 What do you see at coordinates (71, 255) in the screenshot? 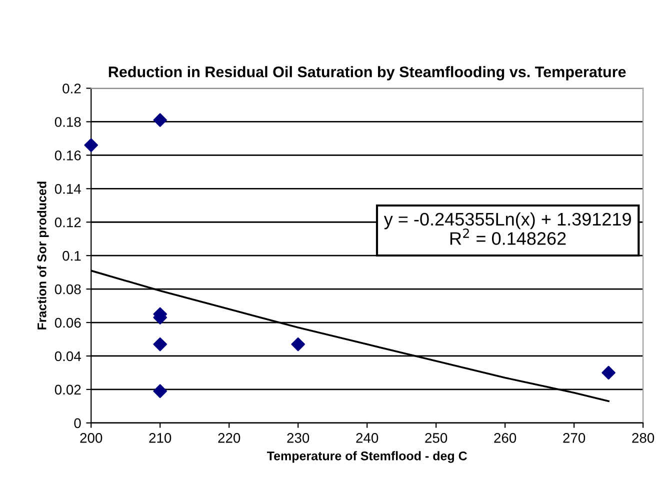
I see `y-tick-label: 0.1` at bounding box center [71, 255].